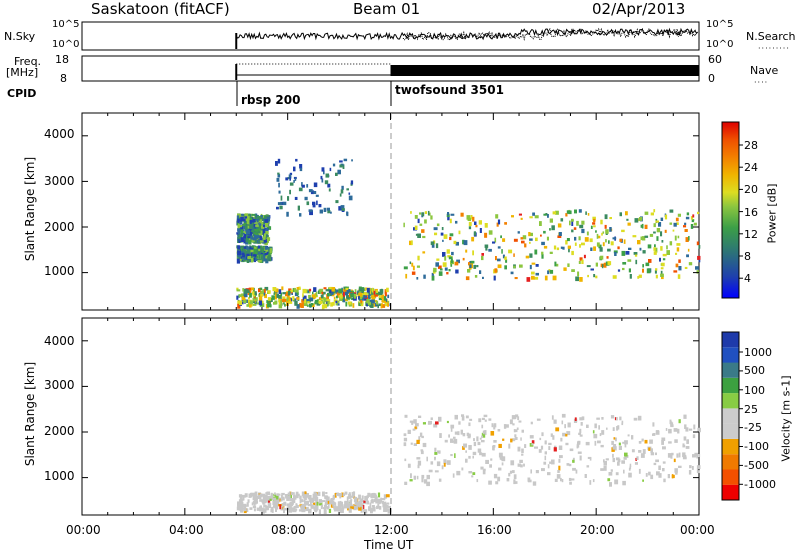 The height and width of the screenshot is (554, 800). Describe the element at coordinates (28, 61) in the screenshot. I see `freq-label: Freq.` at that location.